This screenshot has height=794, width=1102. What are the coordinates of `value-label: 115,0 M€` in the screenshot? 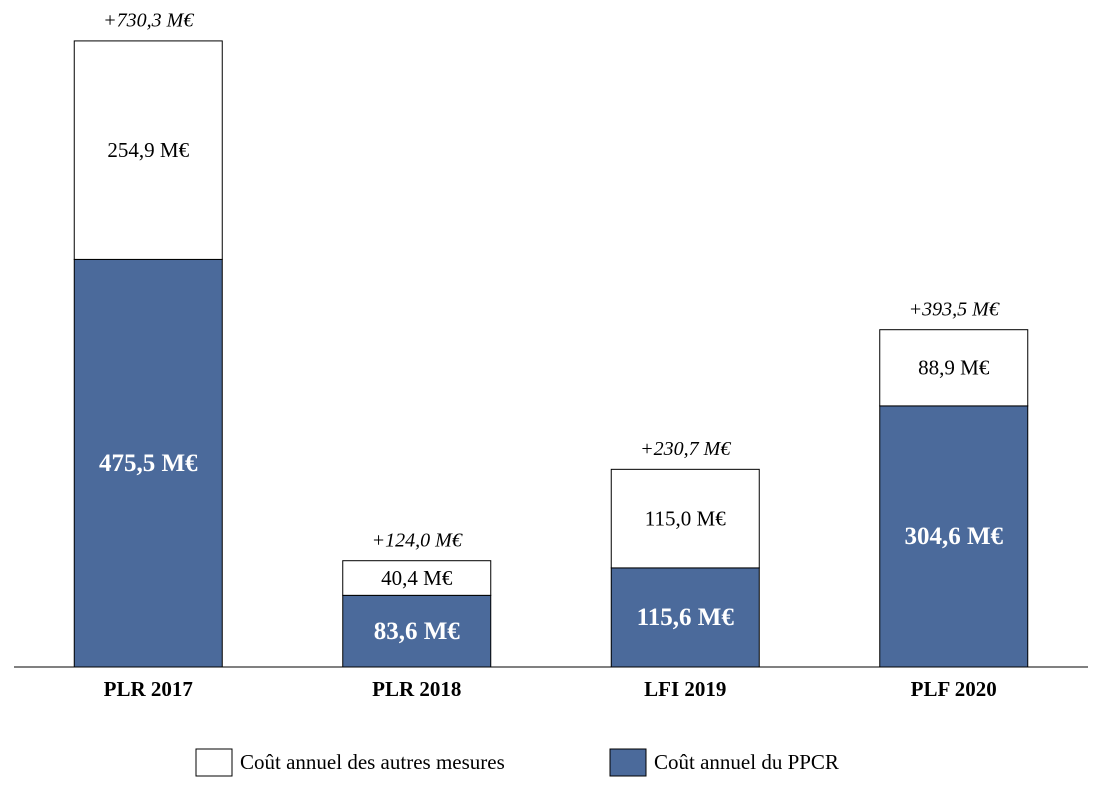 It's located at (685, 518).